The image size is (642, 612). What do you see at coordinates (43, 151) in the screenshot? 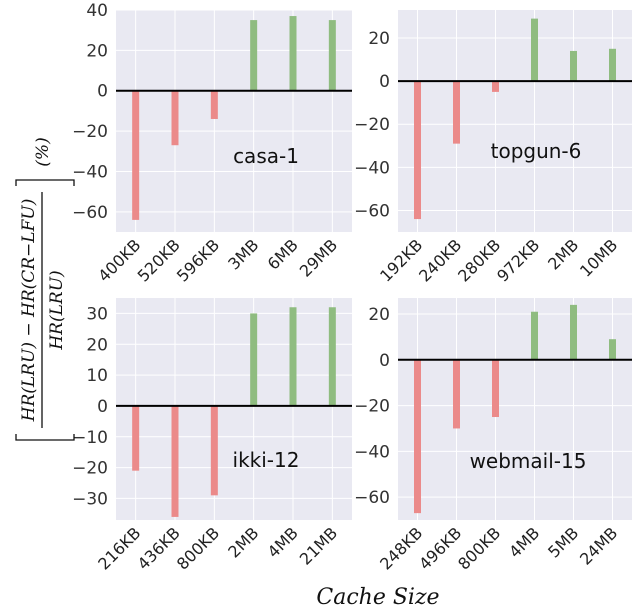
I see `y-label-unit: (%)` at bounding box center [43, 151].